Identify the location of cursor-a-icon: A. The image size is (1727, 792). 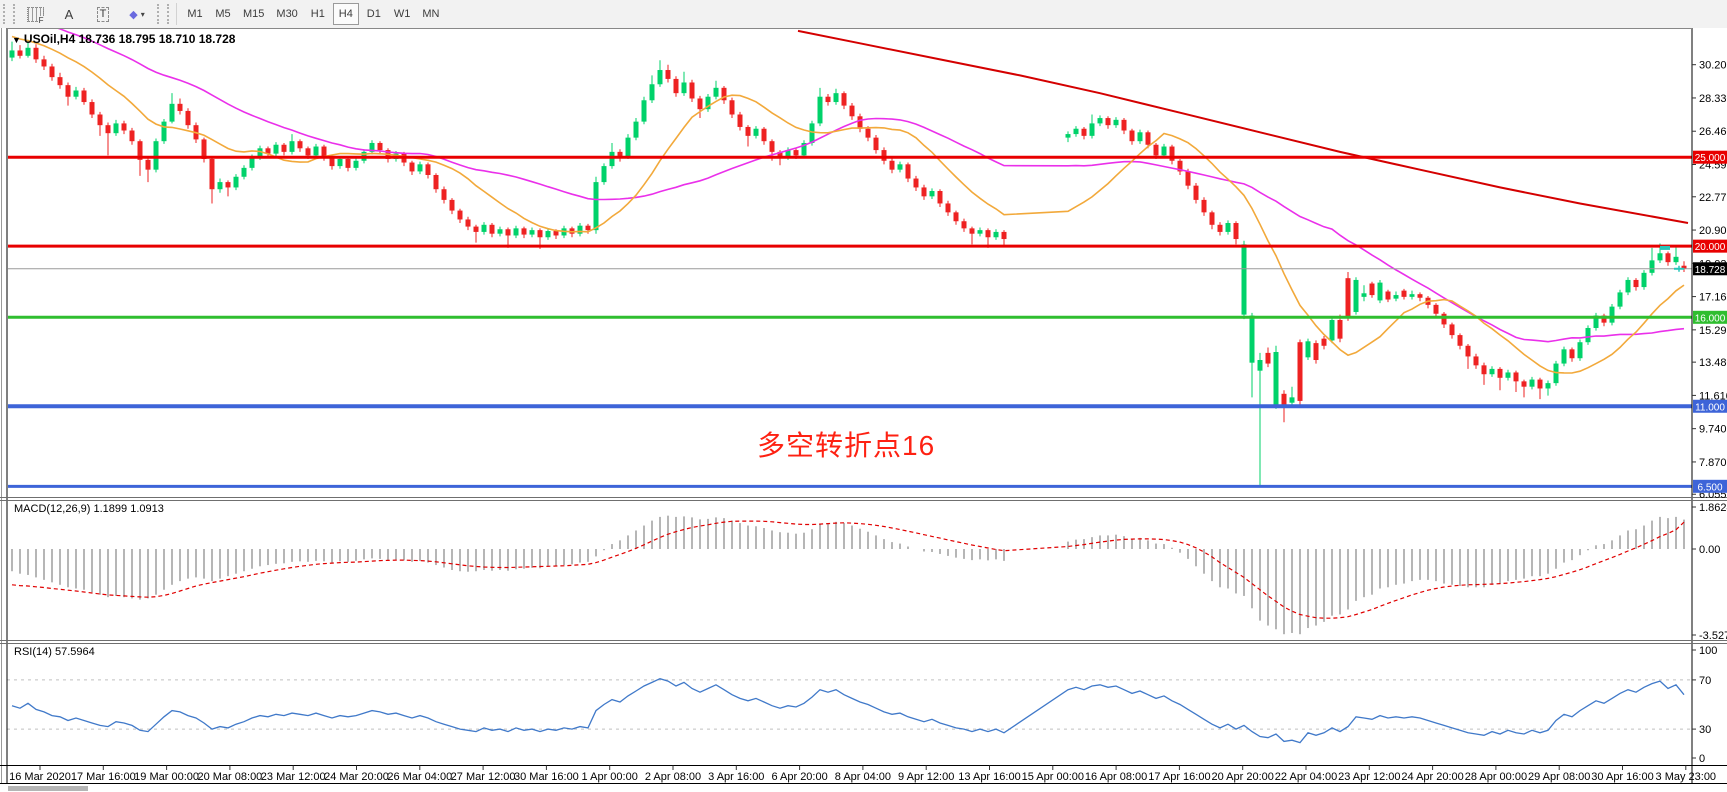
(69, 14).